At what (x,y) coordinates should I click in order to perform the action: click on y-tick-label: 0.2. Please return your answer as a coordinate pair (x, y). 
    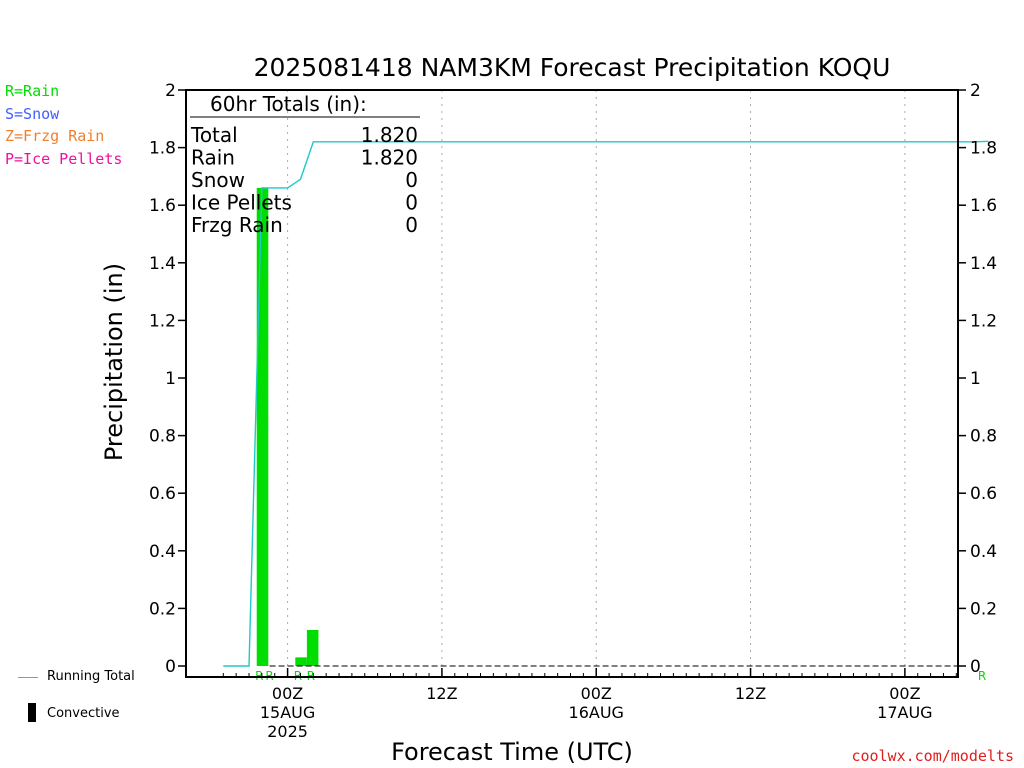
    Looking at the image, I should click on (162, 609).